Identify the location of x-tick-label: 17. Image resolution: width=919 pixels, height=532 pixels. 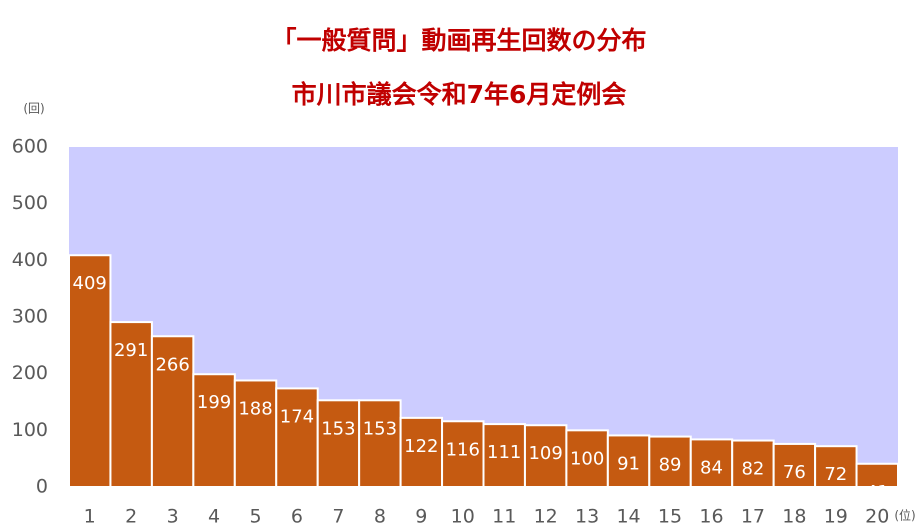
(753, 517).